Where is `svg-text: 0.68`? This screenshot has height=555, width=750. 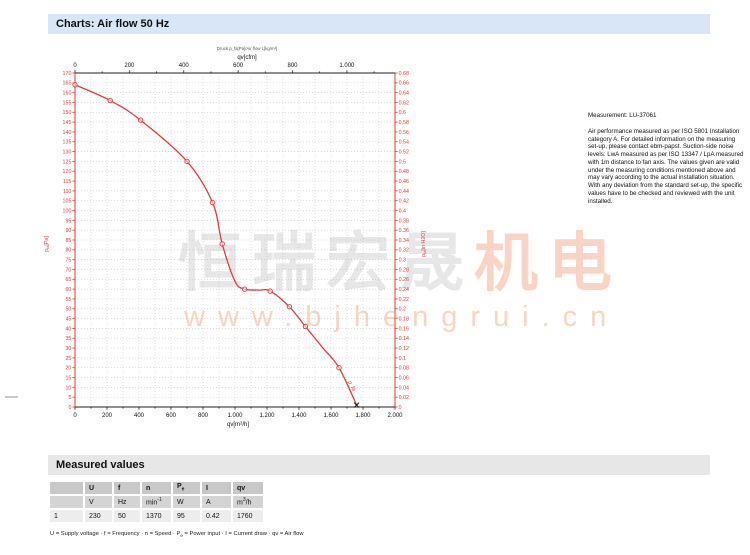 svg-text: 0.68 is located at coordinates (404, 74).